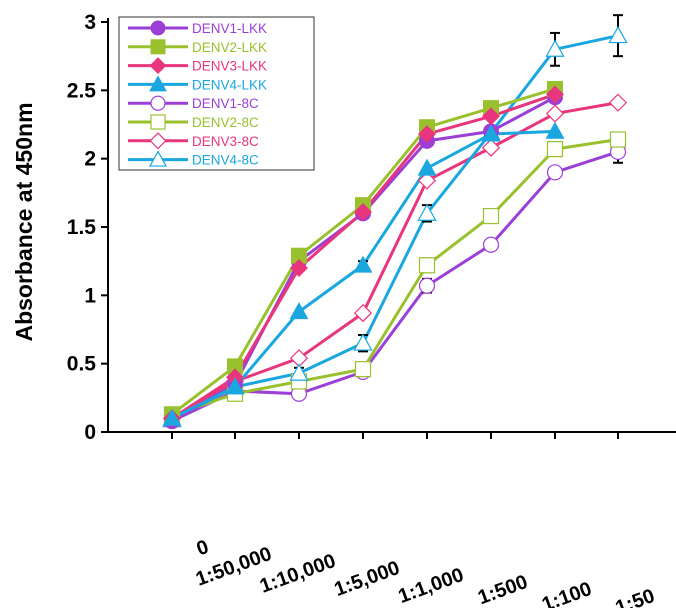  What do you see at coordinates (82, 364) in the screenshot?
I see `y-tick-label: 0.5` at bounding box center [82, 364].